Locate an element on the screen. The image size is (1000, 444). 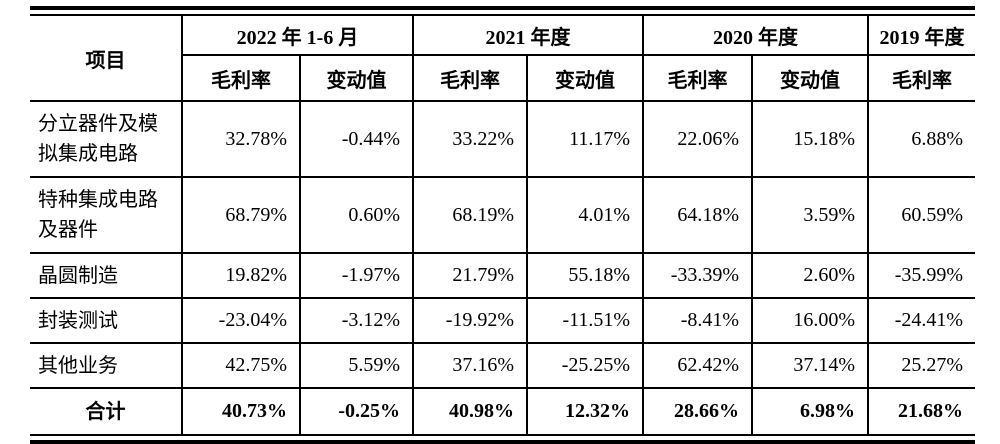
bottom-rule-thick-line is located at coordinates (502, 442).